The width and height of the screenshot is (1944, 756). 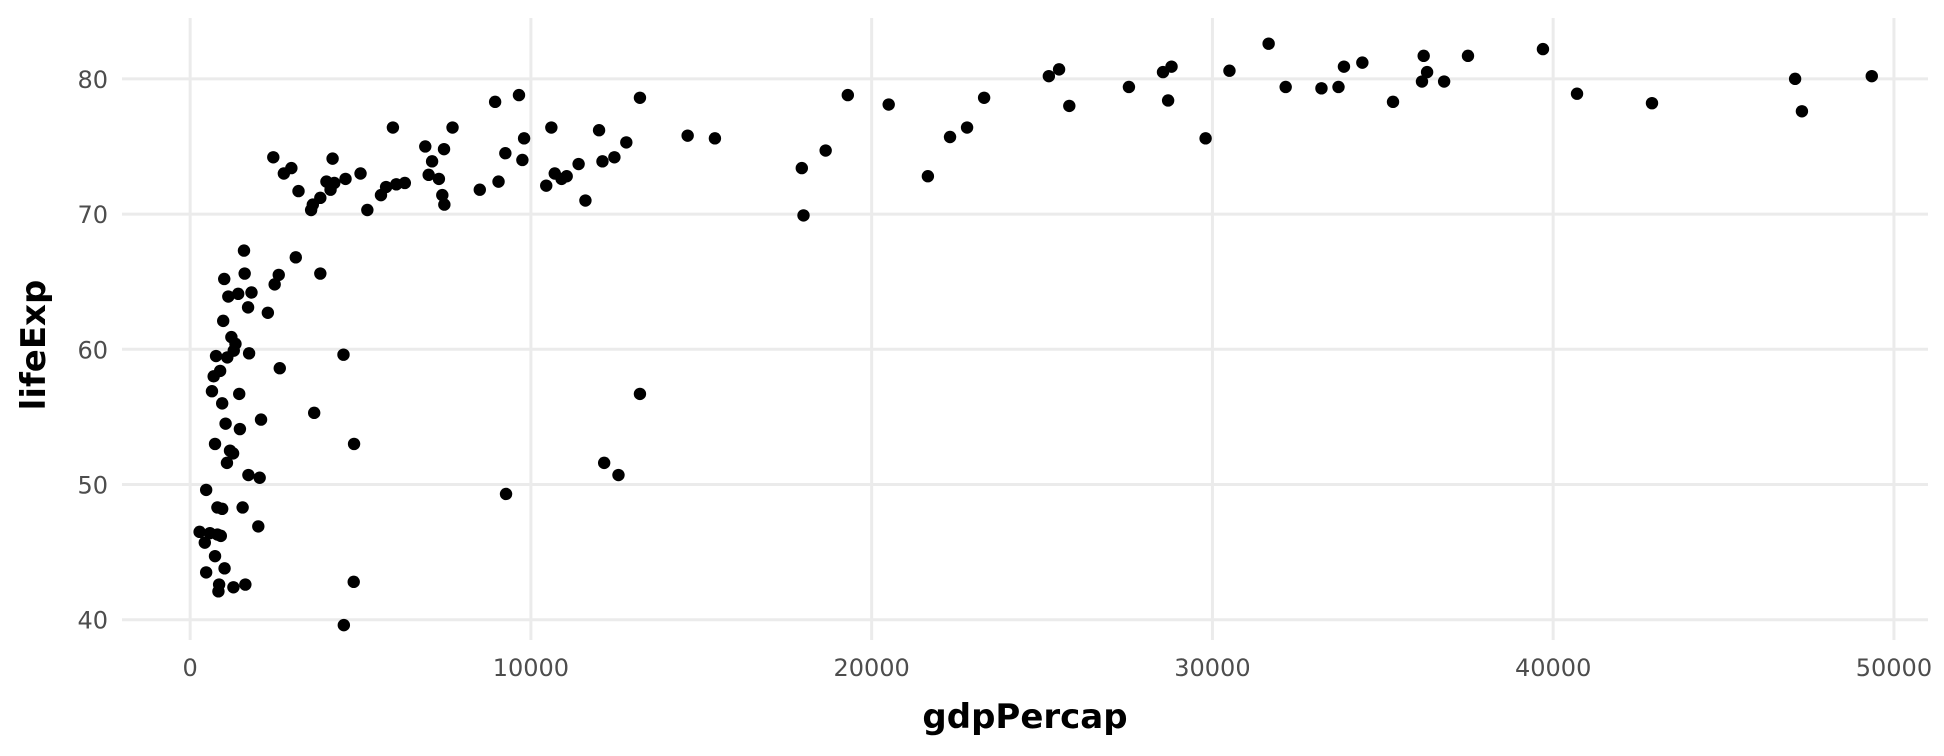 I want to click on x-axis-title: gdpPercap, so click(x=1024, y=717).